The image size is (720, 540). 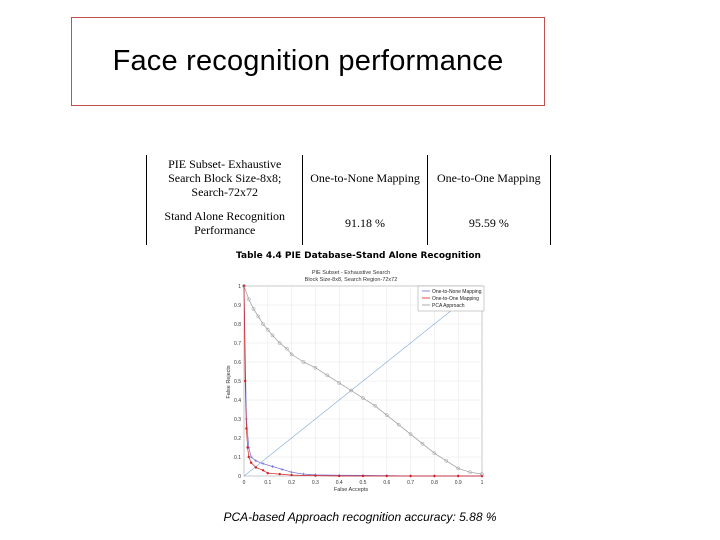 What do you see at coordinates (457, 292) in the screenshot?
I see `legend-entry: One-to-None Mapping` at bounding box center [457, 292].